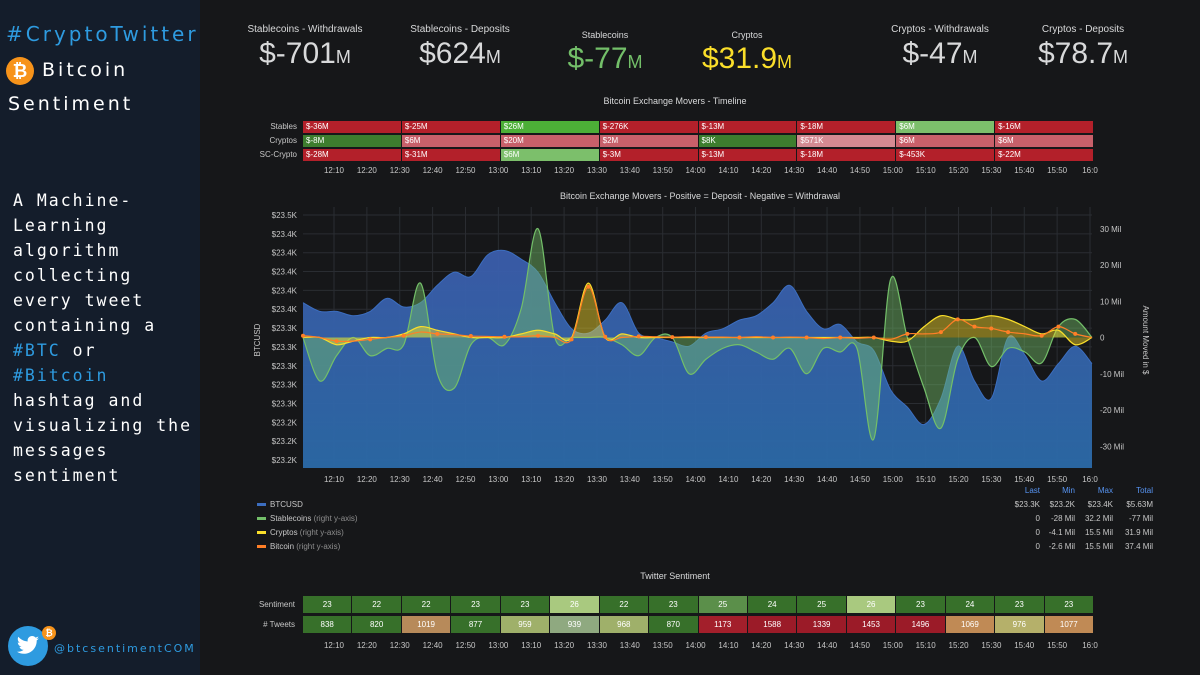 This screenshot has height=675, width=1200. I want to click on timeline-cell: $20M, so click(550, 141).